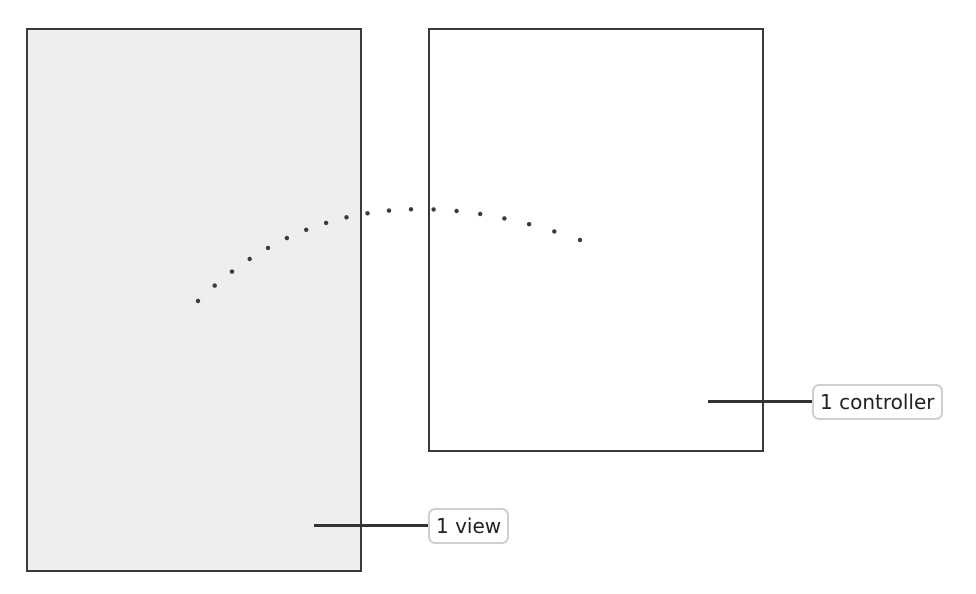 This screenshot has width=976, height=594. I want to click on view-callout-line, so click(372, 525).